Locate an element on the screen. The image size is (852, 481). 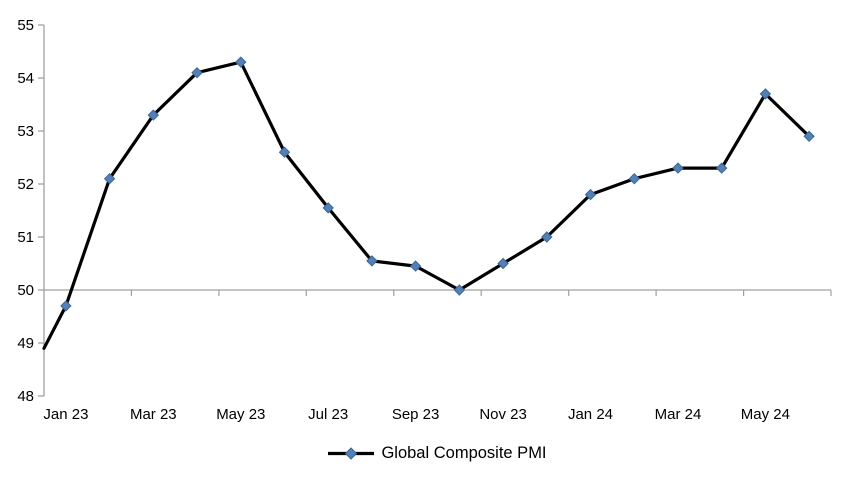
x-axis-tick-label: Jan 24 is located at coordinates (590, 414).